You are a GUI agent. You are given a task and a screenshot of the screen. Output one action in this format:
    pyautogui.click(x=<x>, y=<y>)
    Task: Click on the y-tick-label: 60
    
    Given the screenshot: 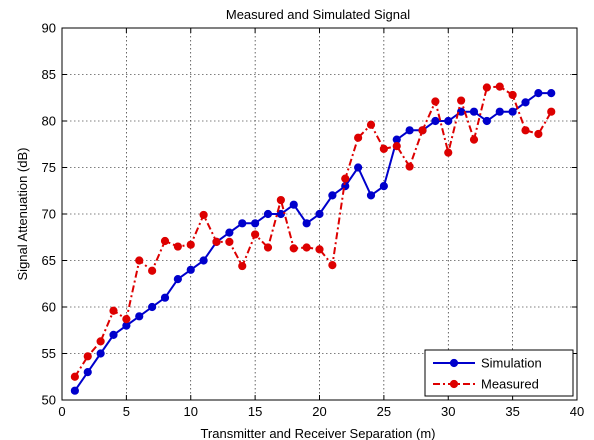 What is the action you would take?
    pyautogui.click(x=49, y=307)
    